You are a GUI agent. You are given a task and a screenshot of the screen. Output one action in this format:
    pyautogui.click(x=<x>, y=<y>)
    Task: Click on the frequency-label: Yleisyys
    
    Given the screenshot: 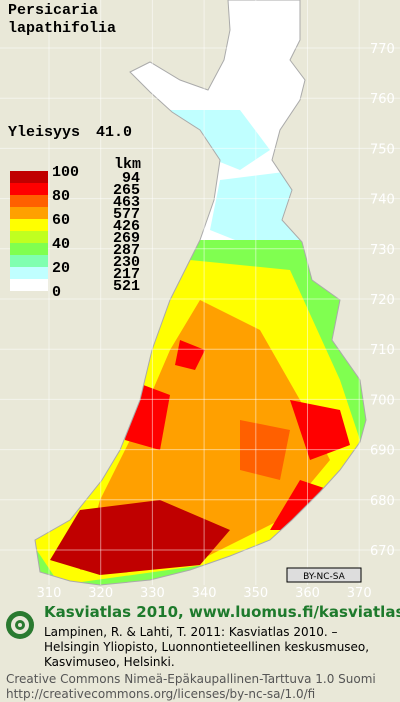 What is the action you would take?
    pyautogui.click(x=44, y=132)
    